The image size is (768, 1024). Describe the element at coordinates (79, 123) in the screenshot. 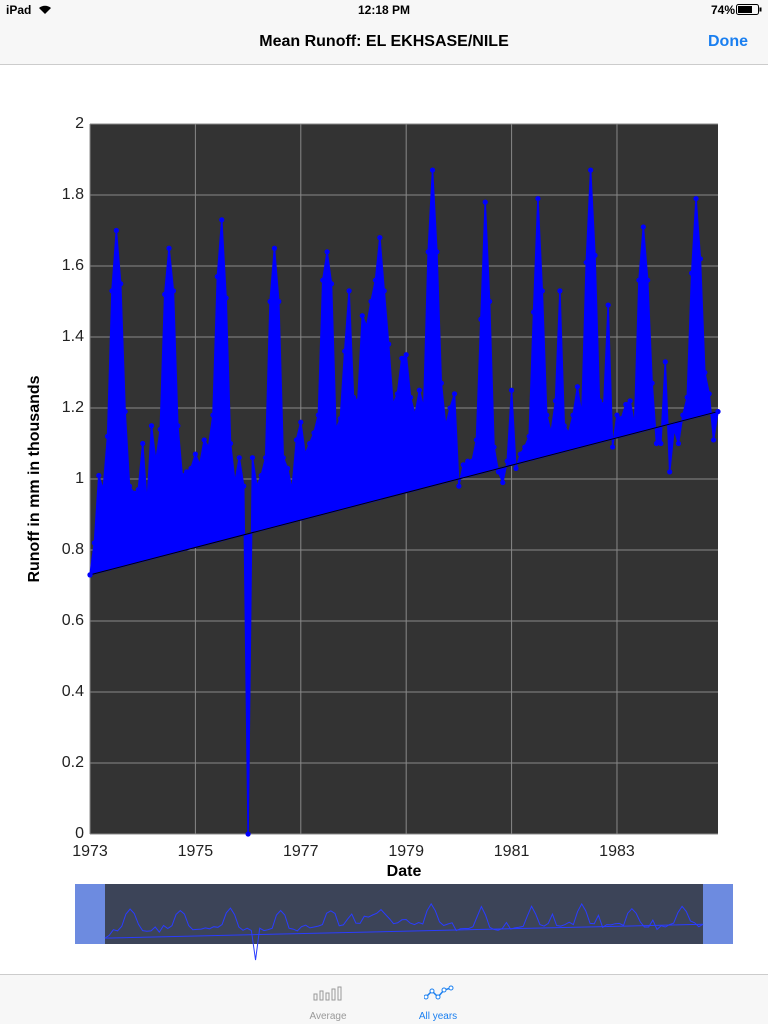

I see `y-tick-label: 2` at that location.